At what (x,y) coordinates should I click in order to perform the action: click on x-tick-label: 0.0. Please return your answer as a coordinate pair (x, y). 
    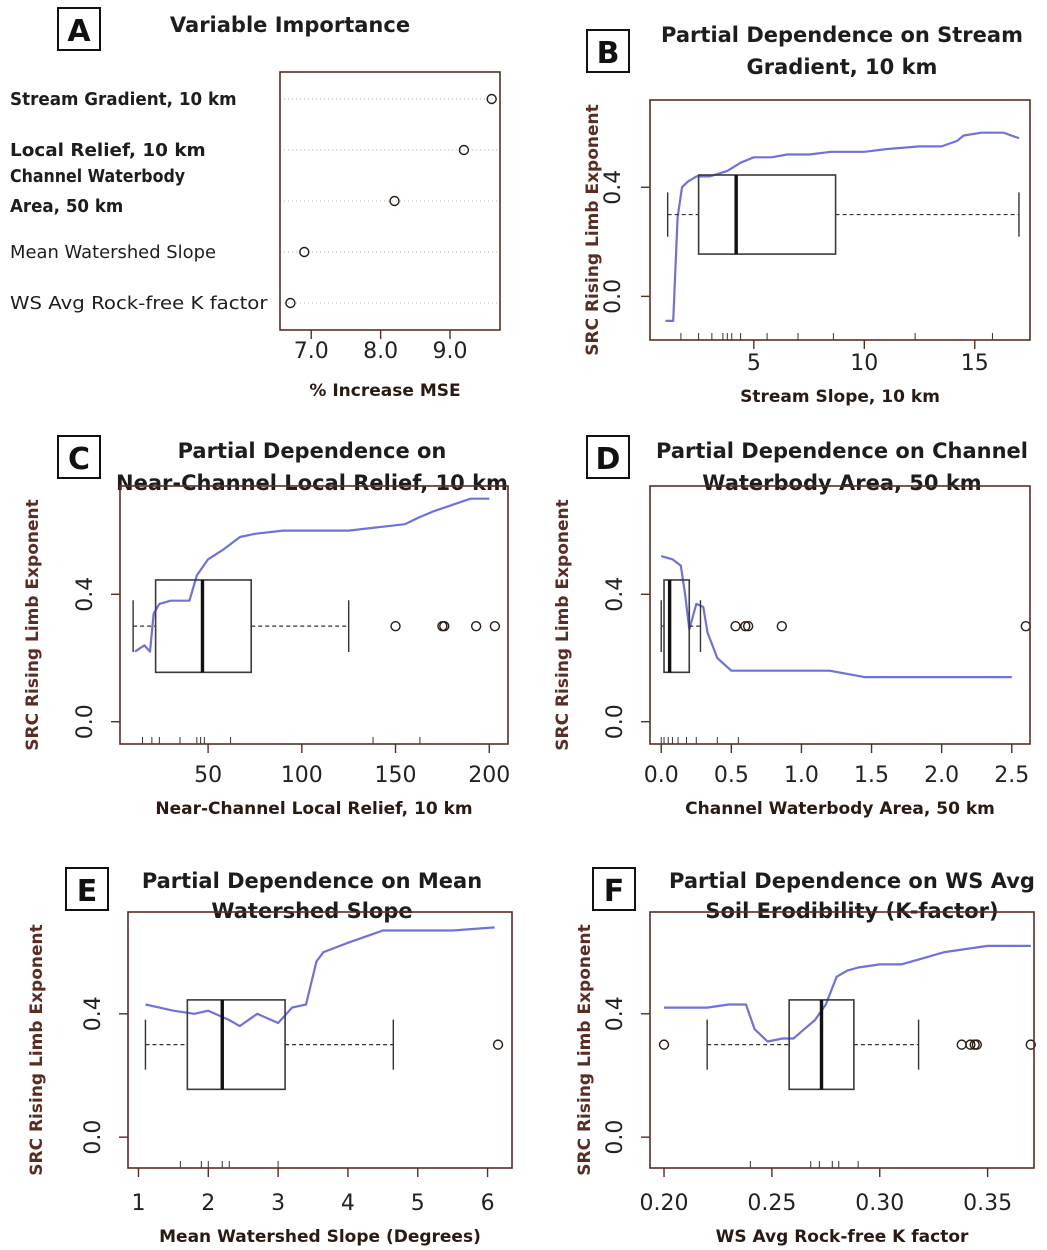
    Looking at the image, I should click on (661, 775).